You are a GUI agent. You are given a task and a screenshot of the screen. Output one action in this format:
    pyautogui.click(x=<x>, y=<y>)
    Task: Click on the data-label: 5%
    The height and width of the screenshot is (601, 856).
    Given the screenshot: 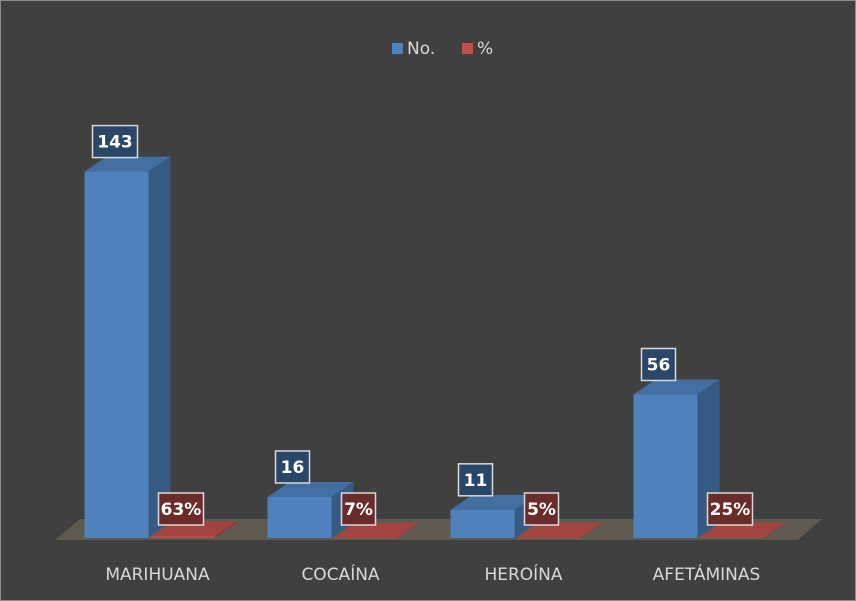 What is the action you would take?
    pyautogui.click(x=541, y=510)
    